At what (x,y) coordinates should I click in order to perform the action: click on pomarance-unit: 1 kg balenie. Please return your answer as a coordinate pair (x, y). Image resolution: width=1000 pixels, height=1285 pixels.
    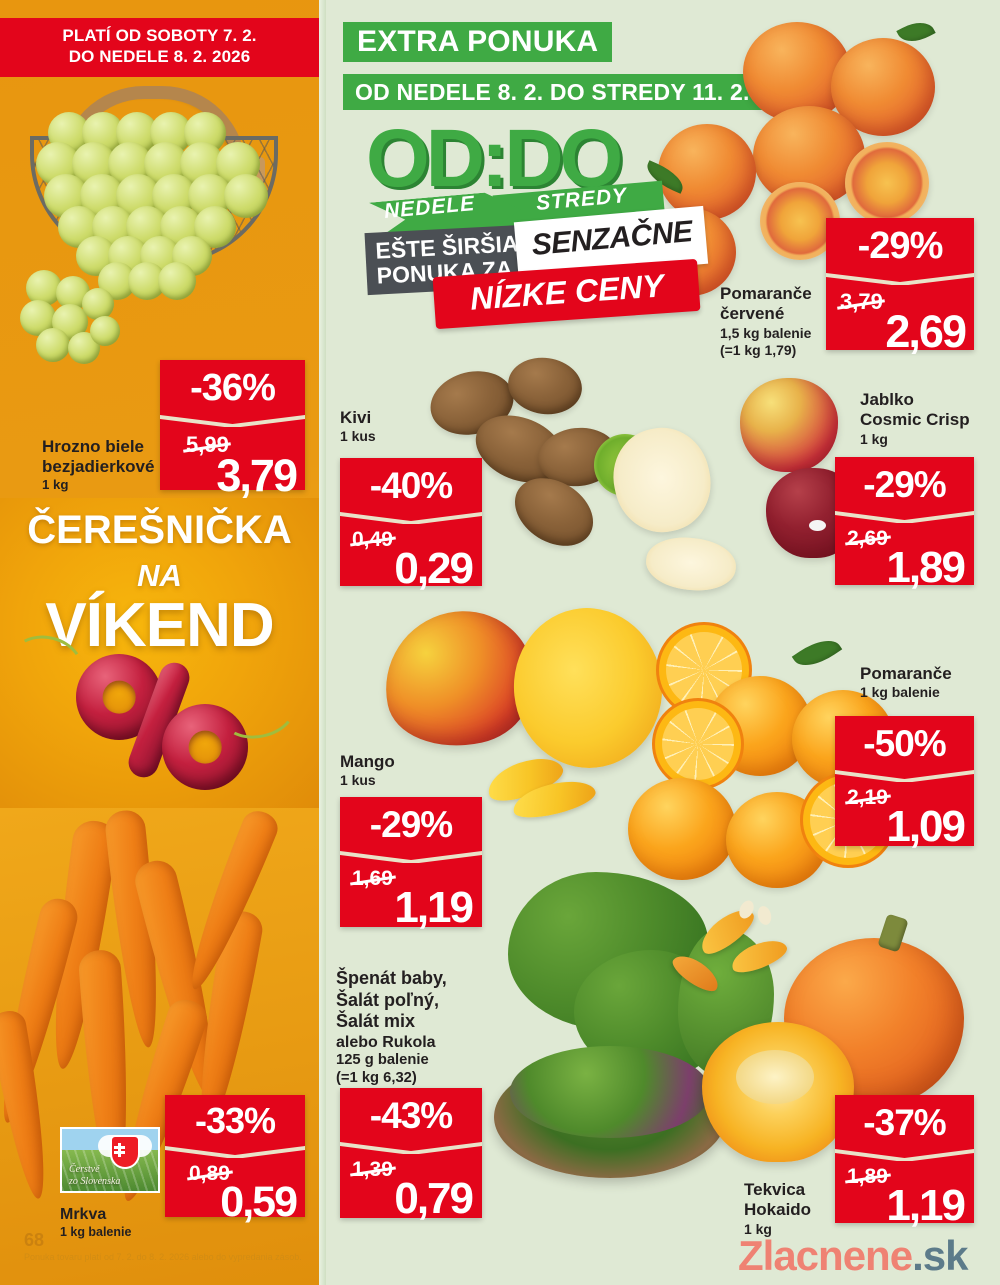
    Looking at the image, I should click on (900, 692).